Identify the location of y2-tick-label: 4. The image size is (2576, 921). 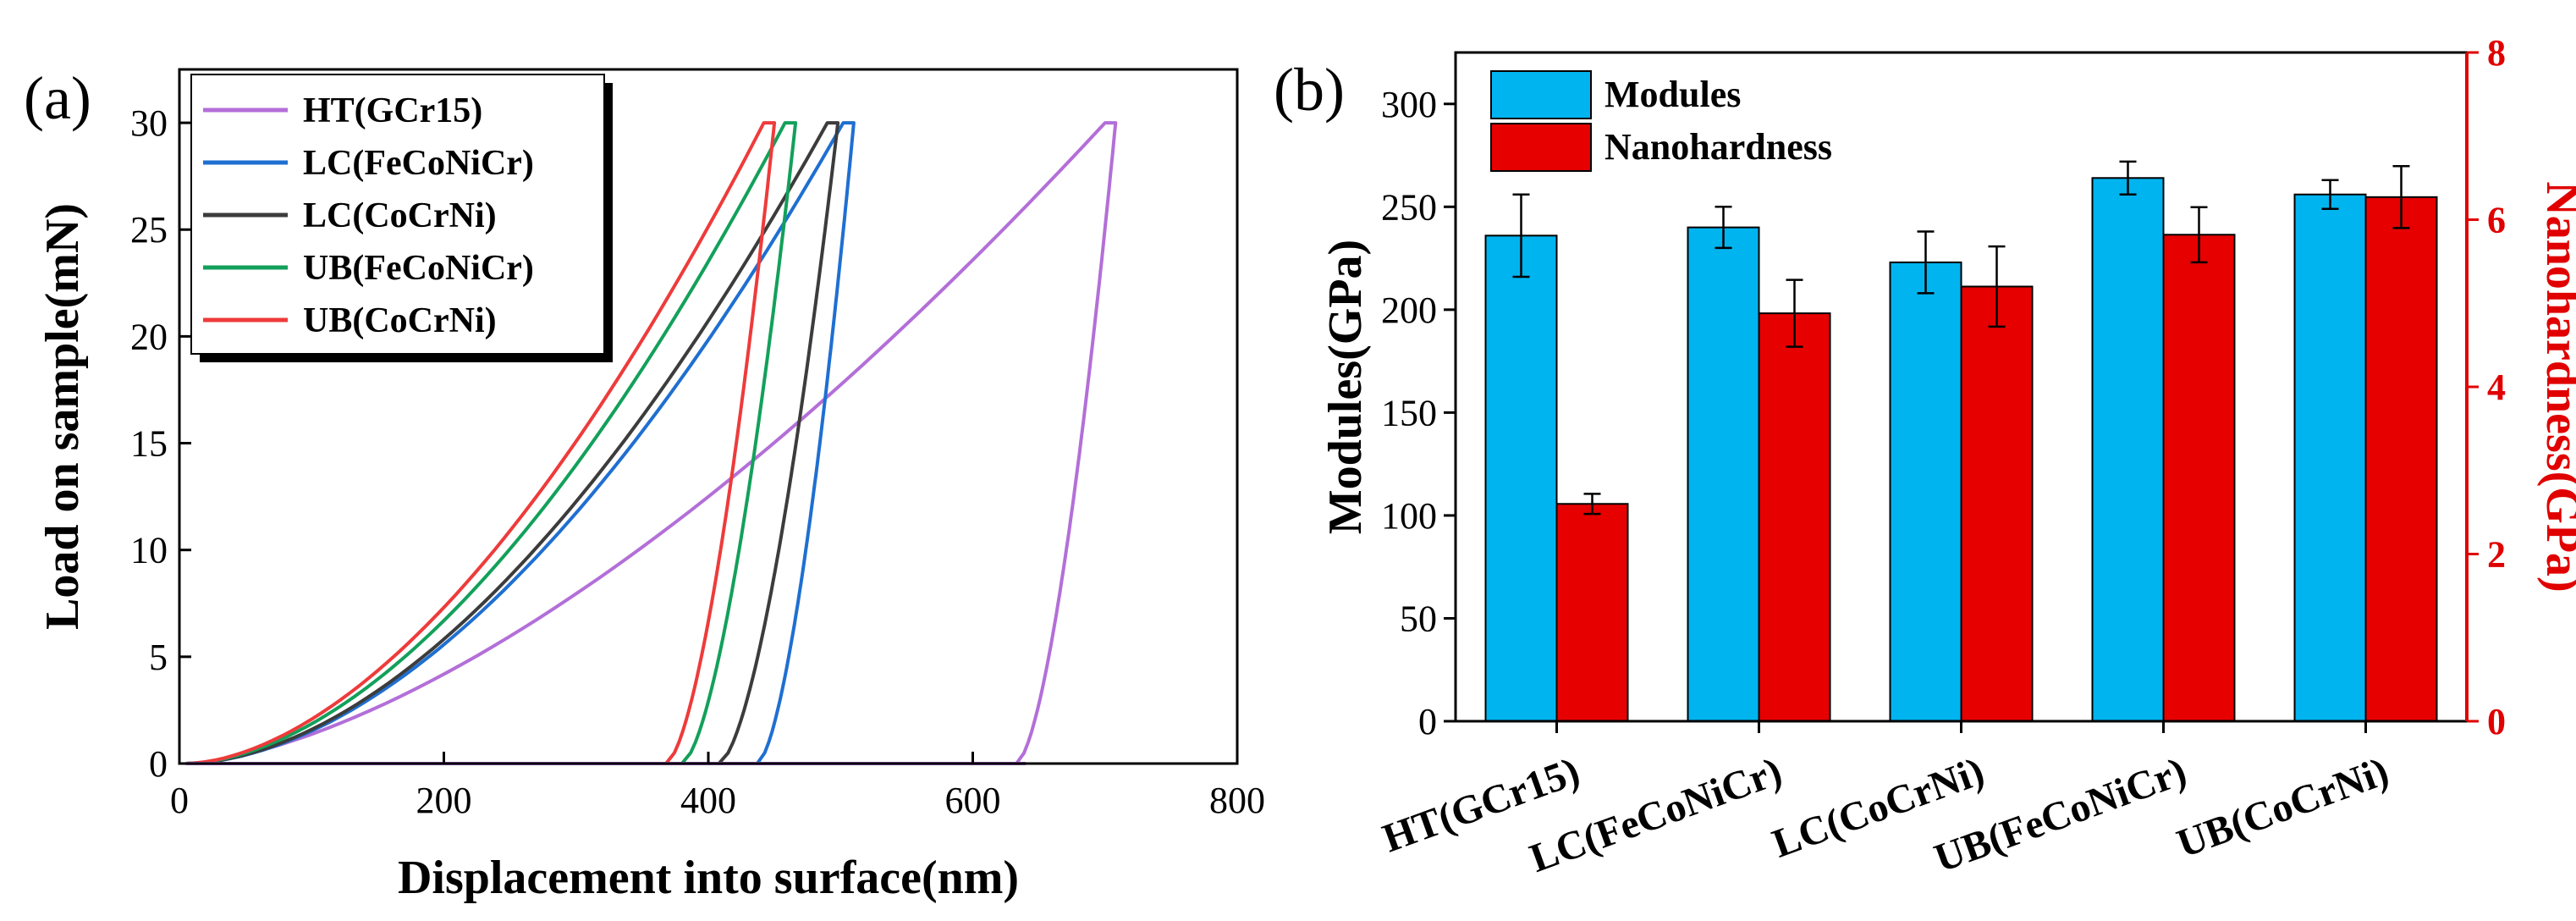
(2496, 388).